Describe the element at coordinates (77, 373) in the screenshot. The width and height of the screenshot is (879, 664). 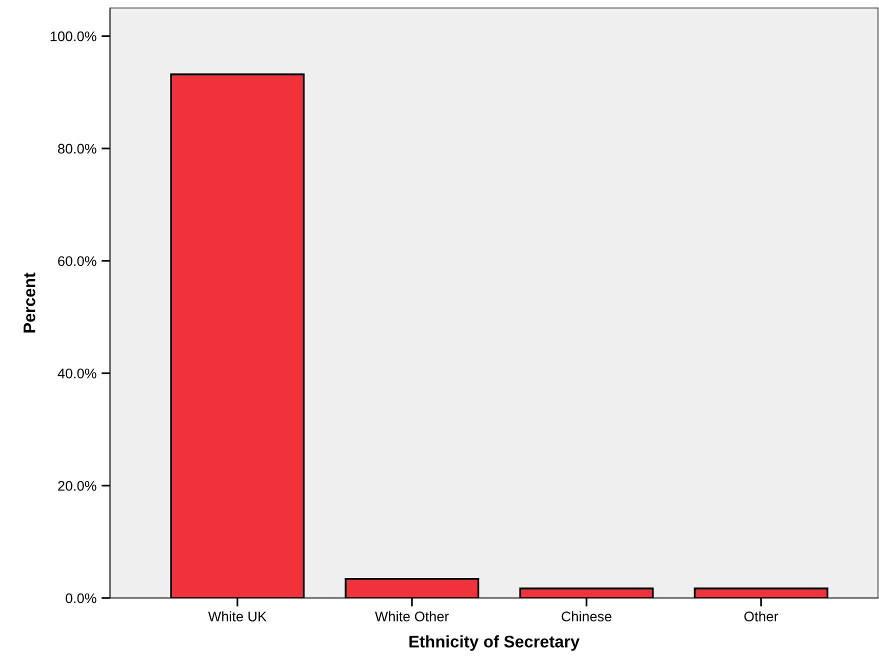
I see `y-tick-label: 40.0%` at that location.